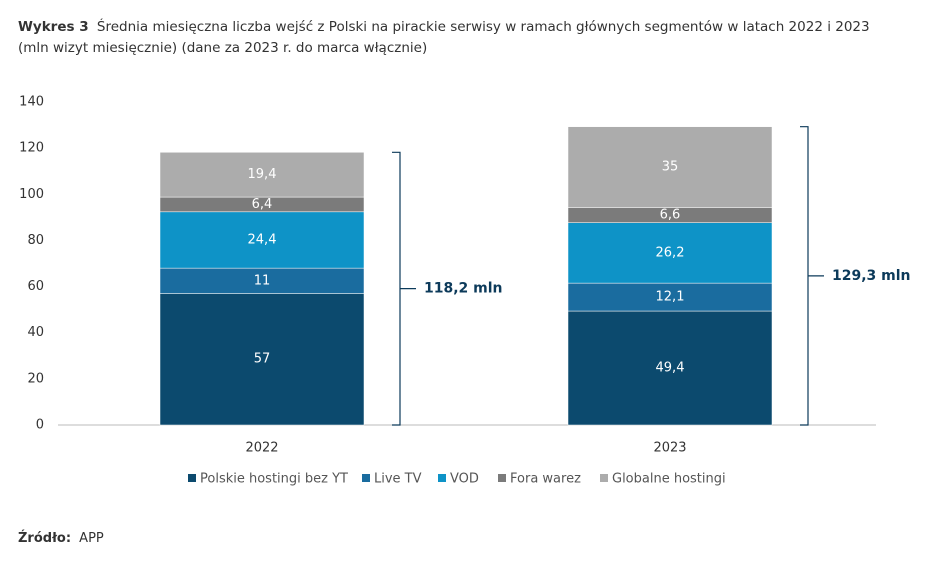  What do you see at coordinates (53, 27) in the screenshot?
I see `title-prefix: Wykres 3` at bounding box center [53, 27].